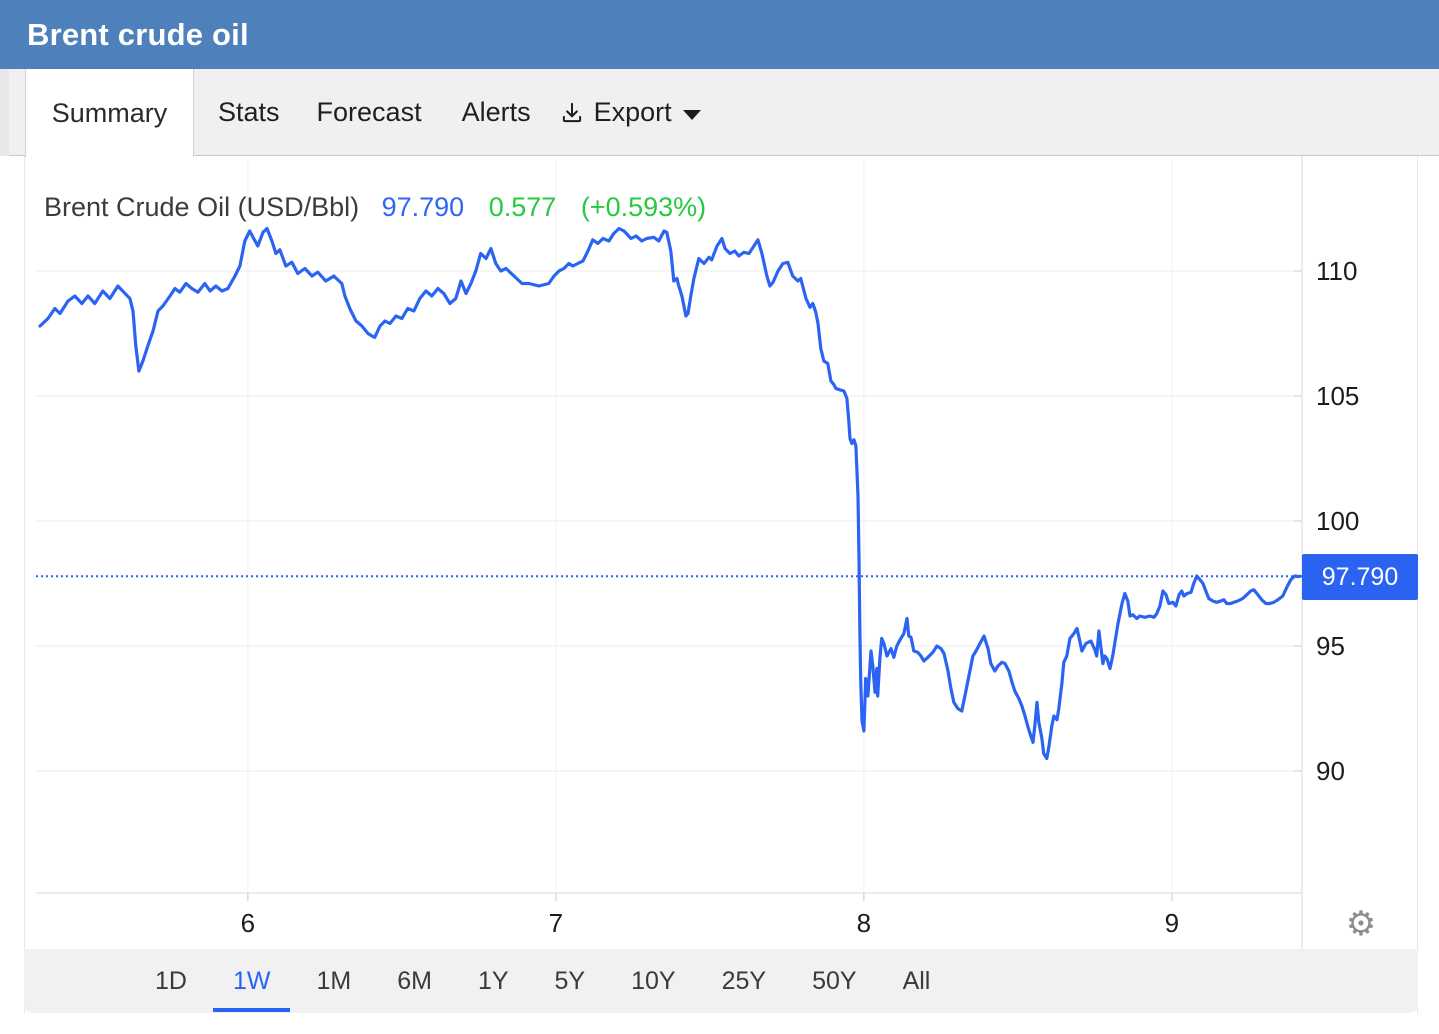 This screenshot has width=1439, height=1034. I want to click on export-label: Export, so click(632, 112).